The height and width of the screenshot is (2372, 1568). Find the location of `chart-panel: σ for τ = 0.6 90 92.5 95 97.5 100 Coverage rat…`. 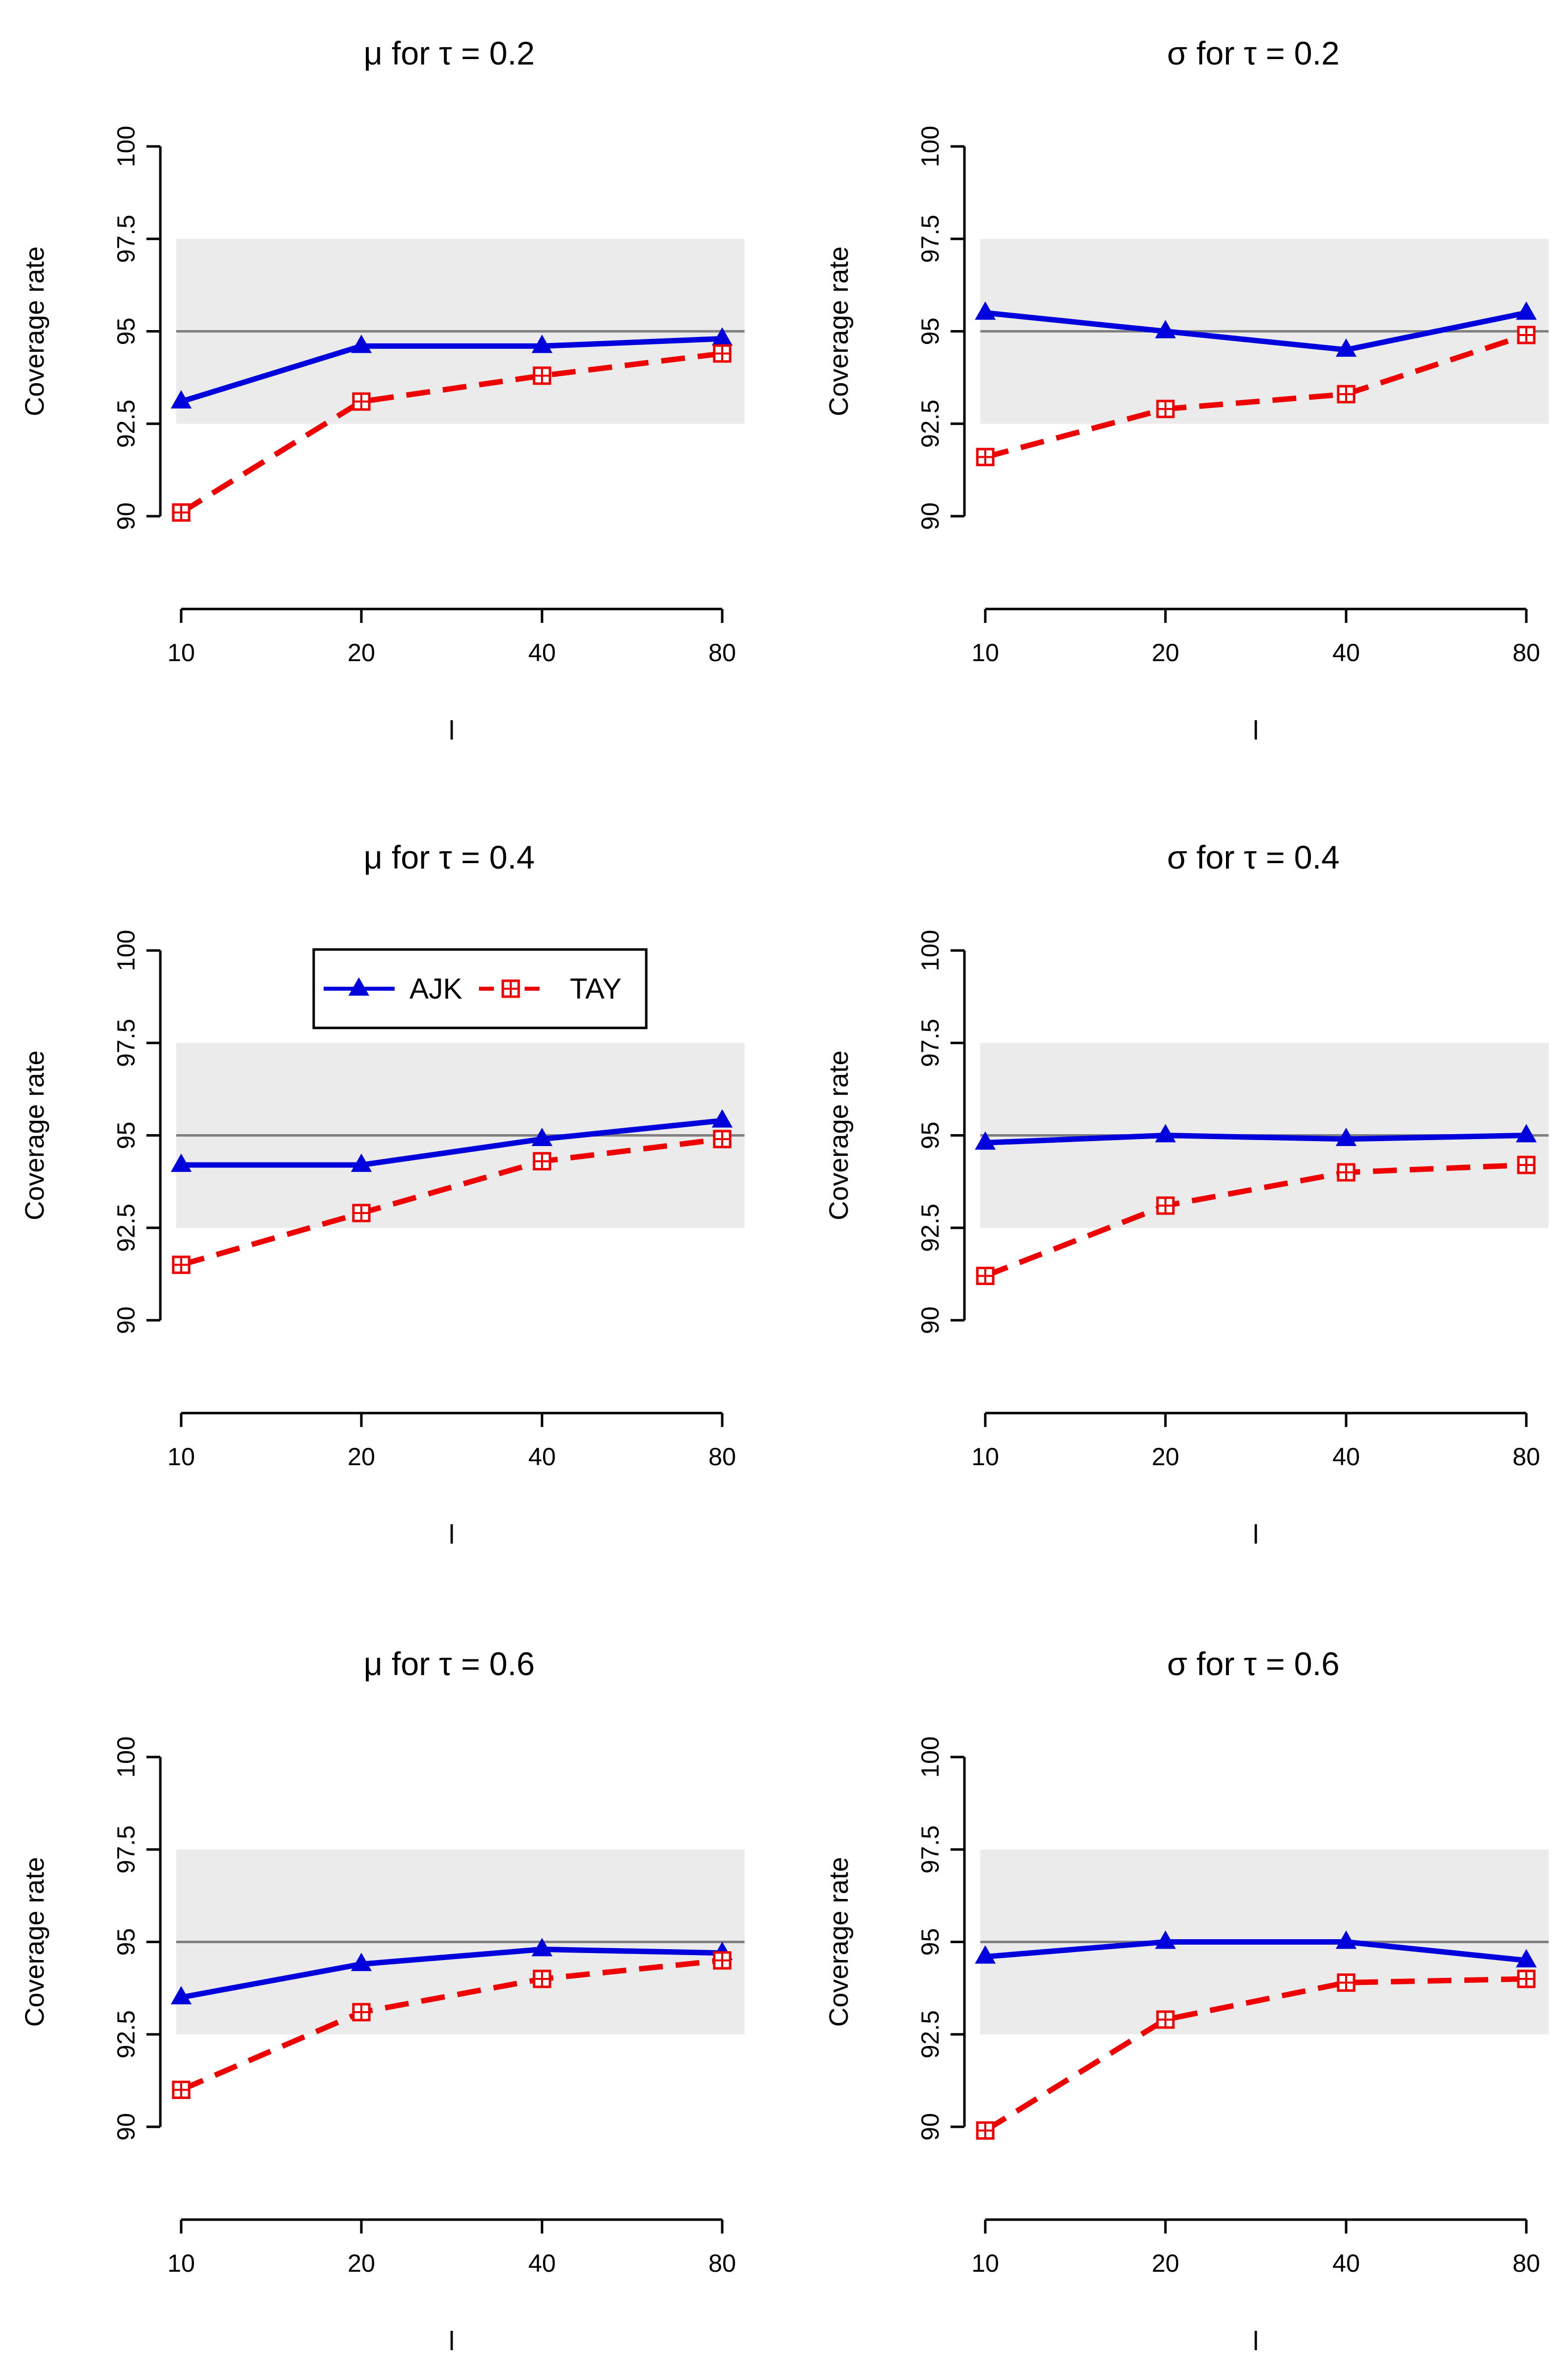

chart-panel: σ for τ = 0.6 90 92.5 95 97.5 100 Coverage rat… is located at coordinates (1186, 2000).